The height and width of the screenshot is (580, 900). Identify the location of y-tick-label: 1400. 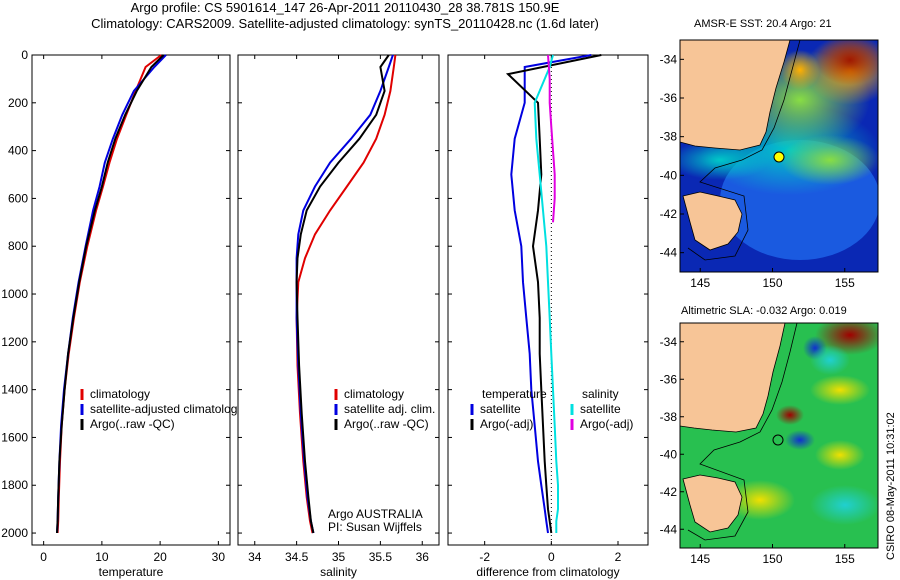
(14, 390).